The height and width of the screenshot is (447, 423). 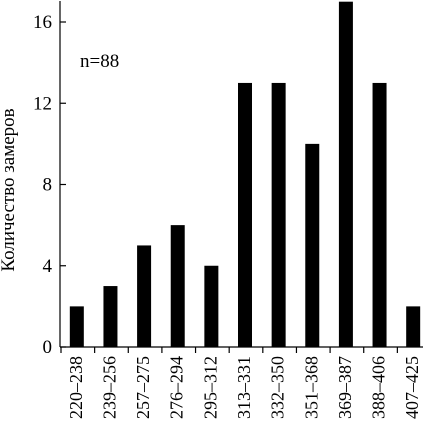 I want to click on category-label: 313–331, so click(x=244, y=387).